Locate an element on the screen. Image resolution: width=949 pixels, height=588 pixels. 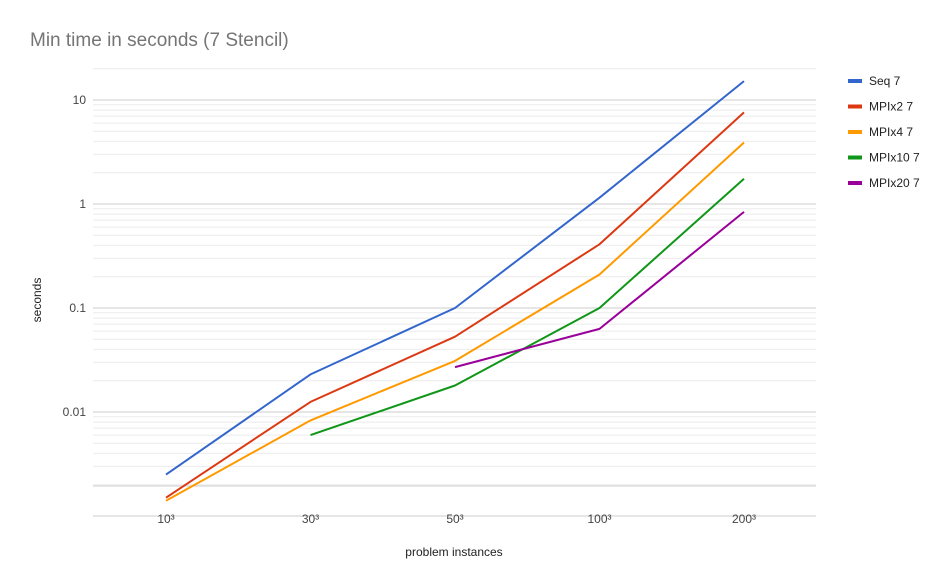
legend-label: MPIx10 7 is located at coordinates (894, 158).